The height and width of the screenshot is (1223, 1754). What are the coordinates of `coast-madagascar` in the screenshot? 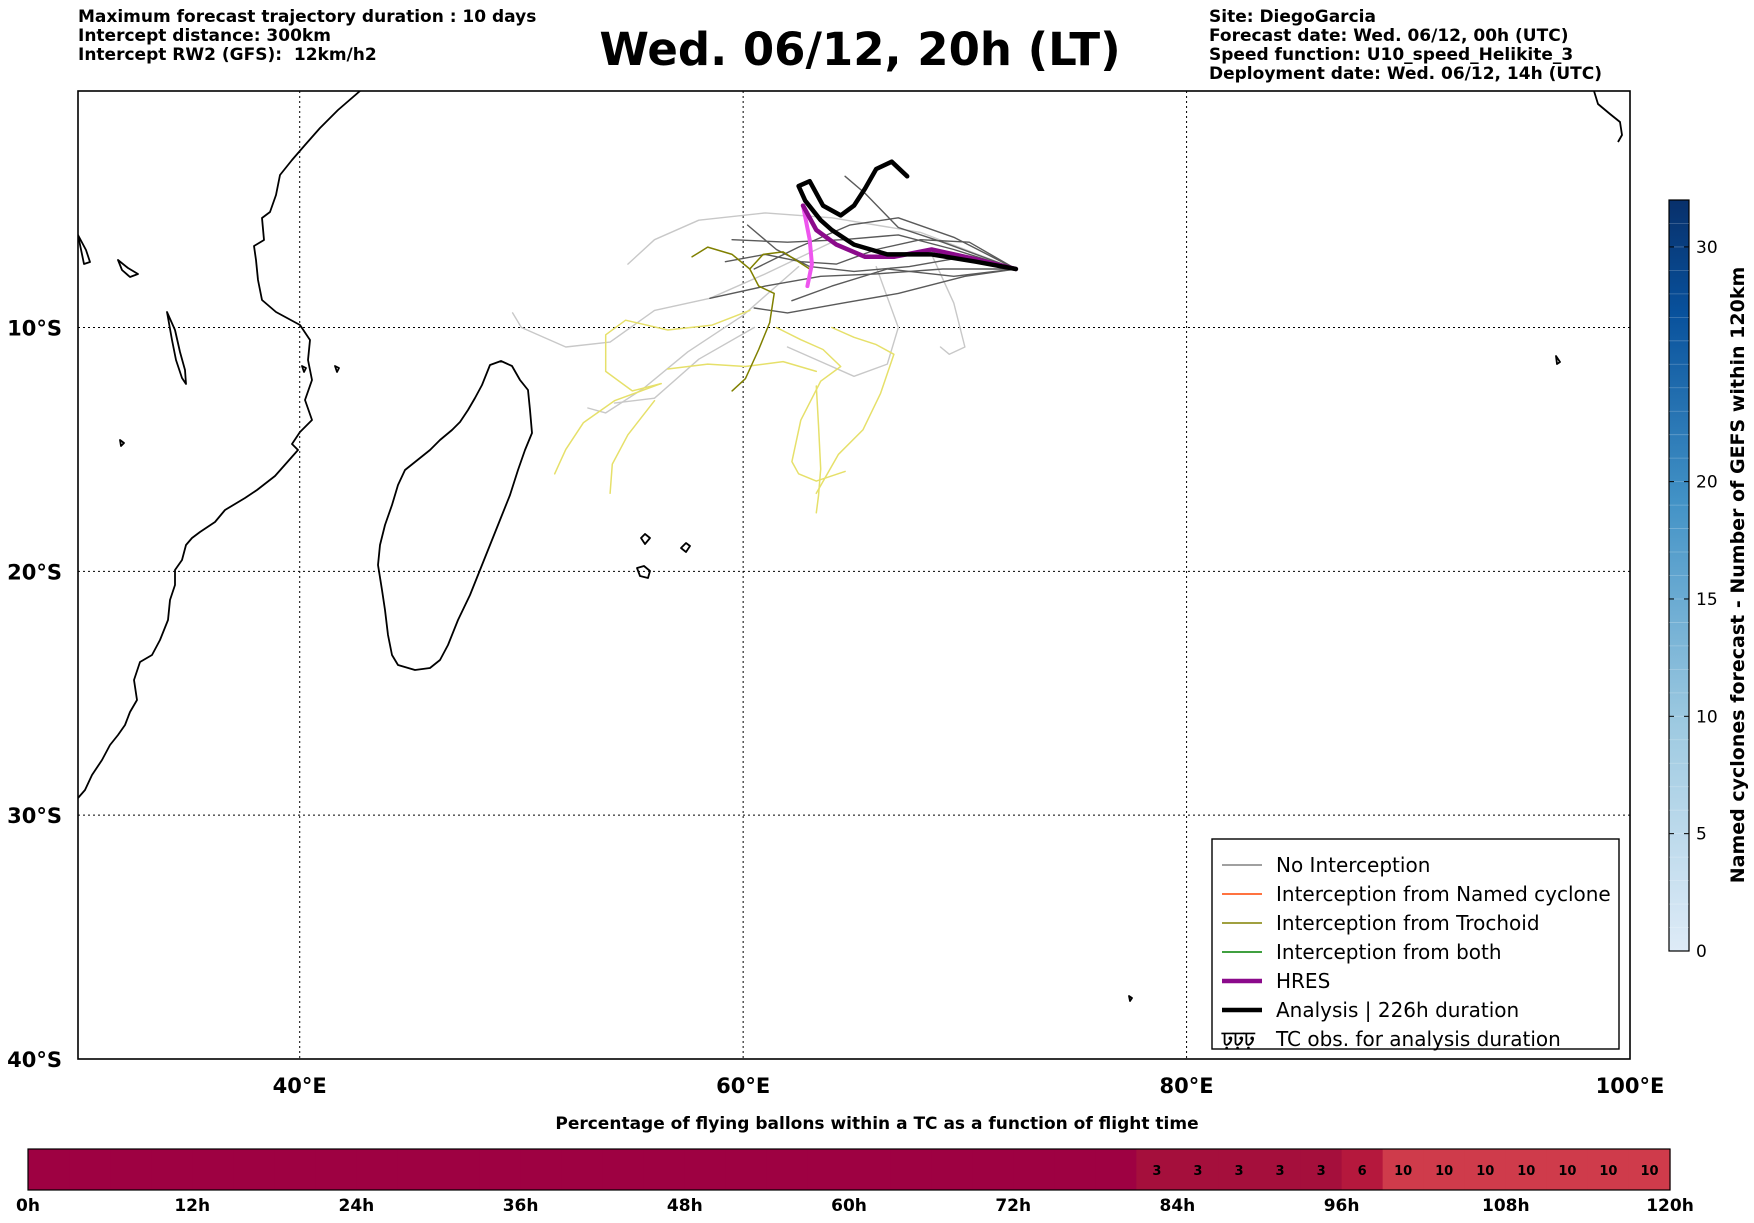 It's located at (455, 515).